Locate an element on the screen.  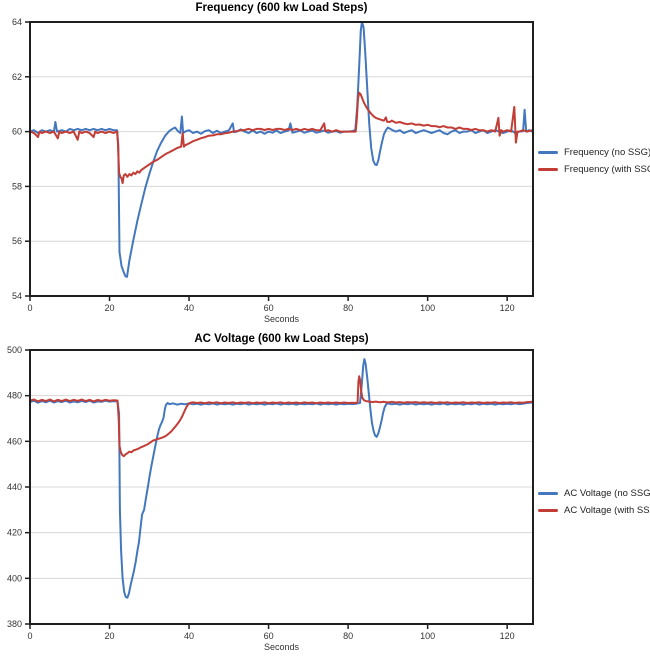
svg-text: 56 is located at coordinates (17, 241).